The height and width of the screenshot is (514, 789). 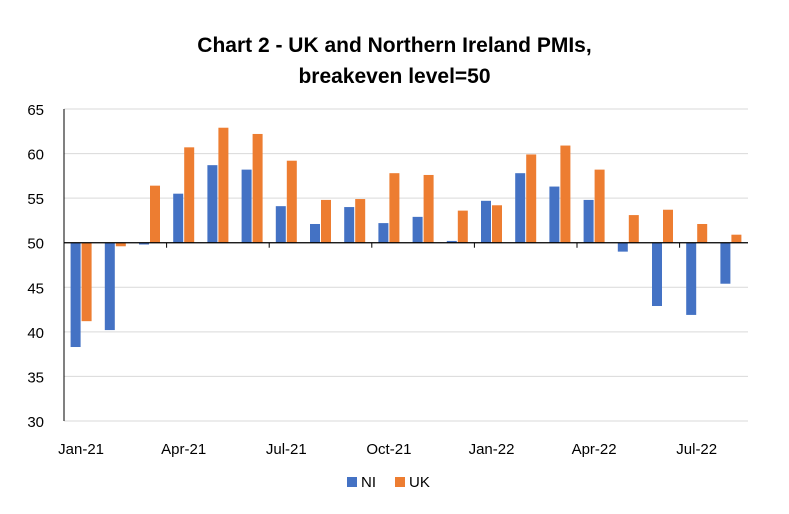 I want to click on y-tick-label: 45, so click(x=35, y=288).